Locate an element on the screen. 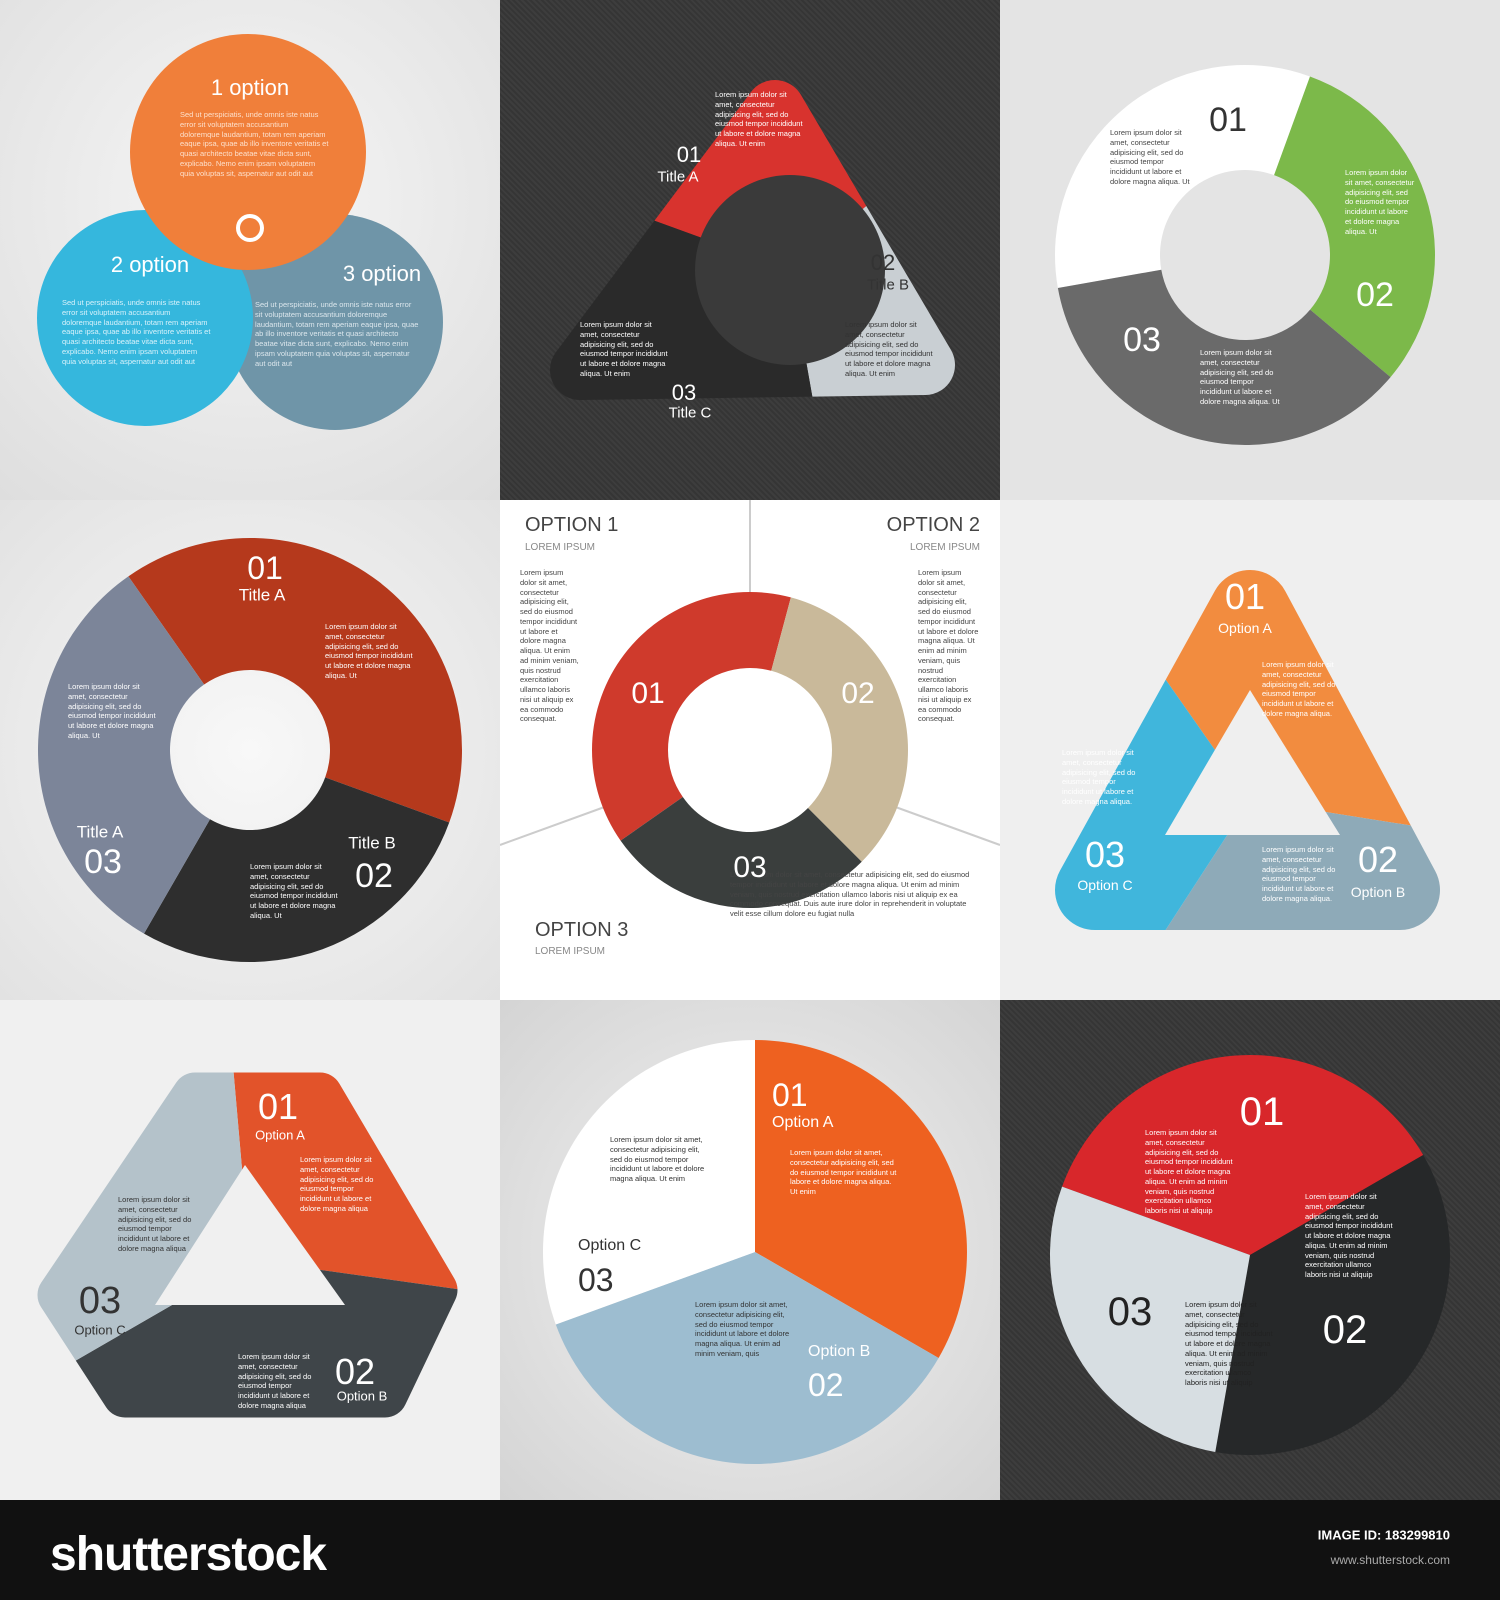 The width and height of the screenshot is (1500, 1600). option-title: OPTION 2 is located at coordinates (933, 525).